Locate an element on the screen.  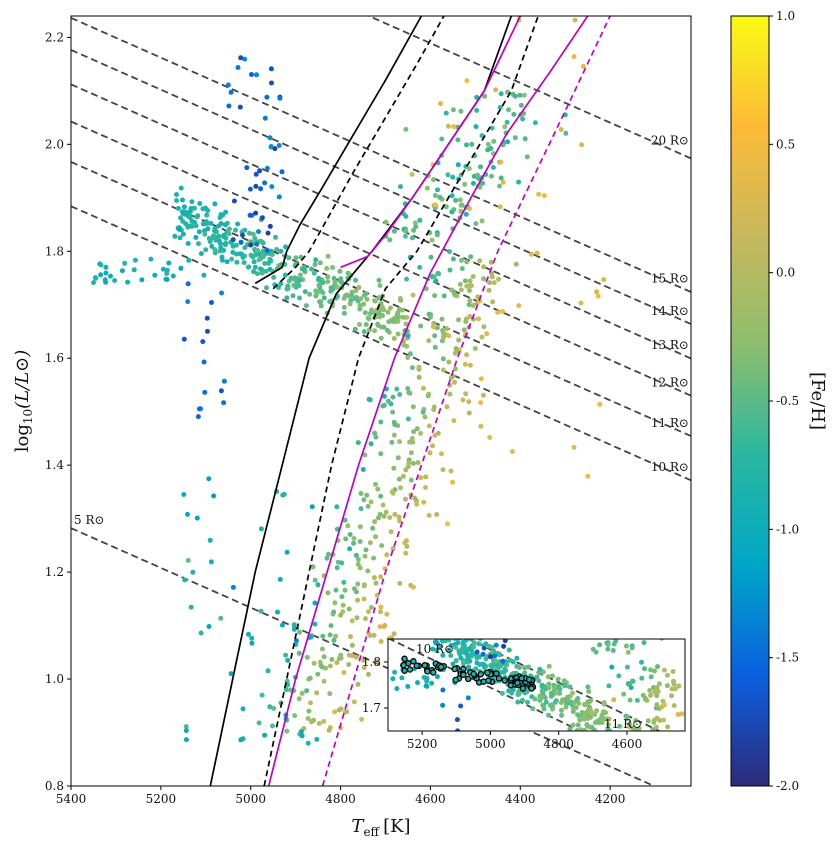
x-tick-label: 5400 is located at coordinates (71, 799).